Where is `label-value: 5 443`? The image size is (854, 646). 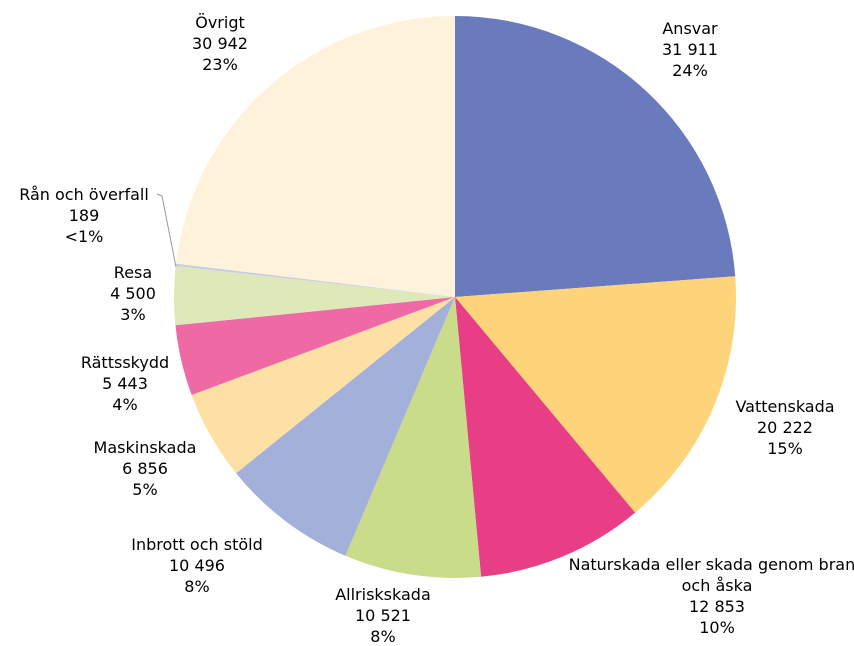 label-value: 5 443 is located at coordinates (125, 383).